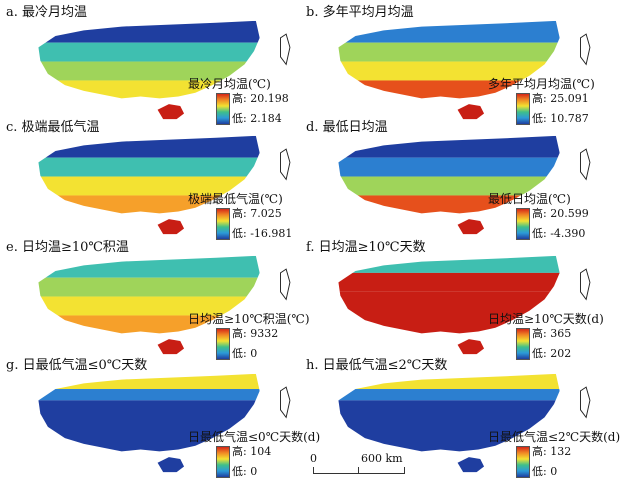 The height and width of the screenshot is (495, 632). Describe the element at coordinates (67, 247) in the screenshot. I see `panel-title: e. 日均温≥10℃积温` at that location.